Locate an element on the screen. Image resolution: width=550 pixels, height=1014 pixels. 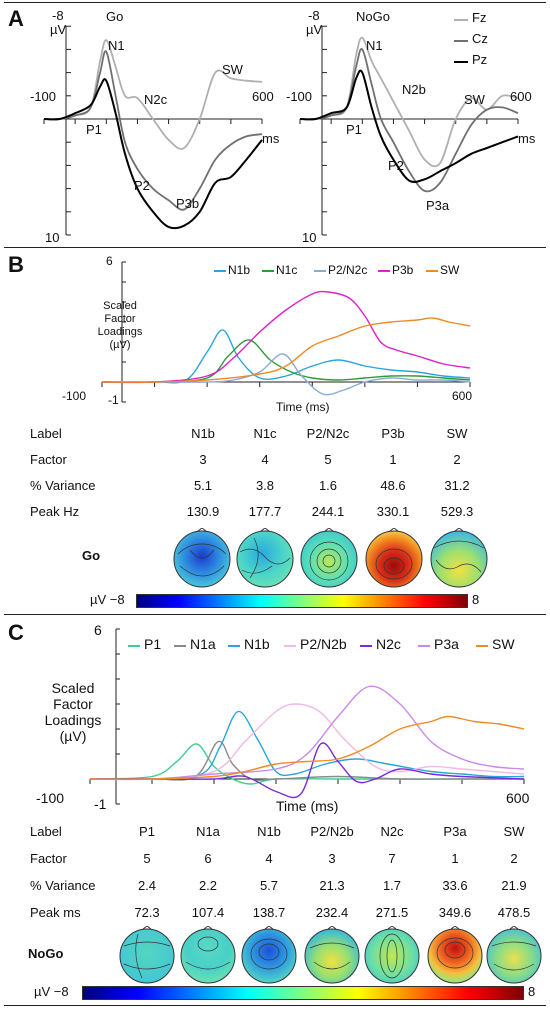
nogo-x-right: 600 is located at coordinates (521, 96).